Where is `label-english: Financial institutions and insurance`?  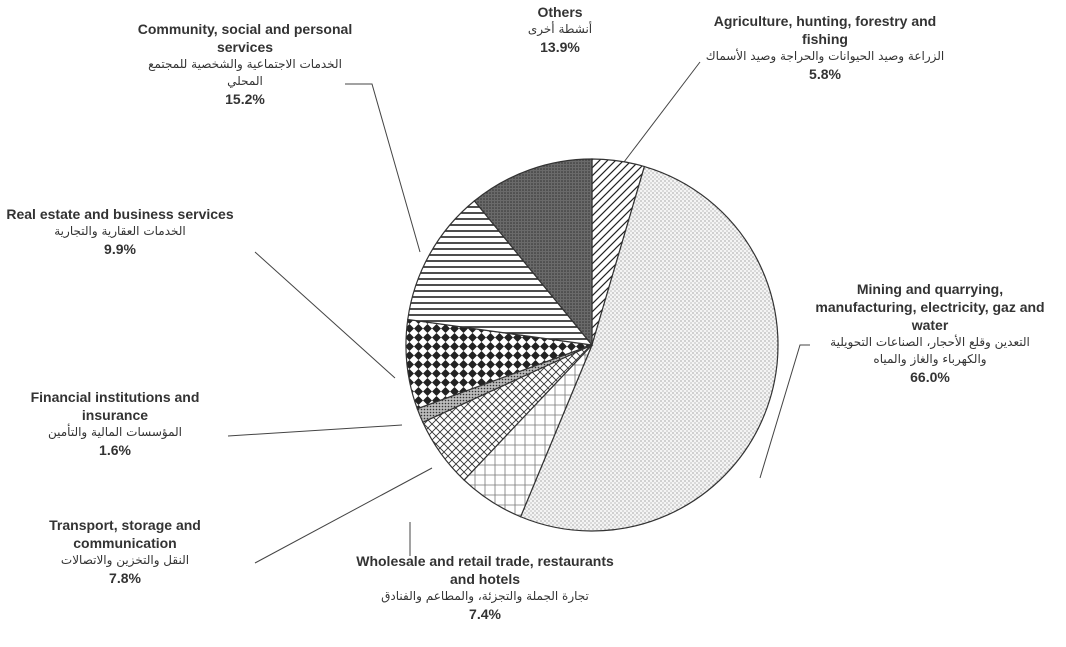 label-english: Financial institutions and insurance is located at coordinates (115, 406).